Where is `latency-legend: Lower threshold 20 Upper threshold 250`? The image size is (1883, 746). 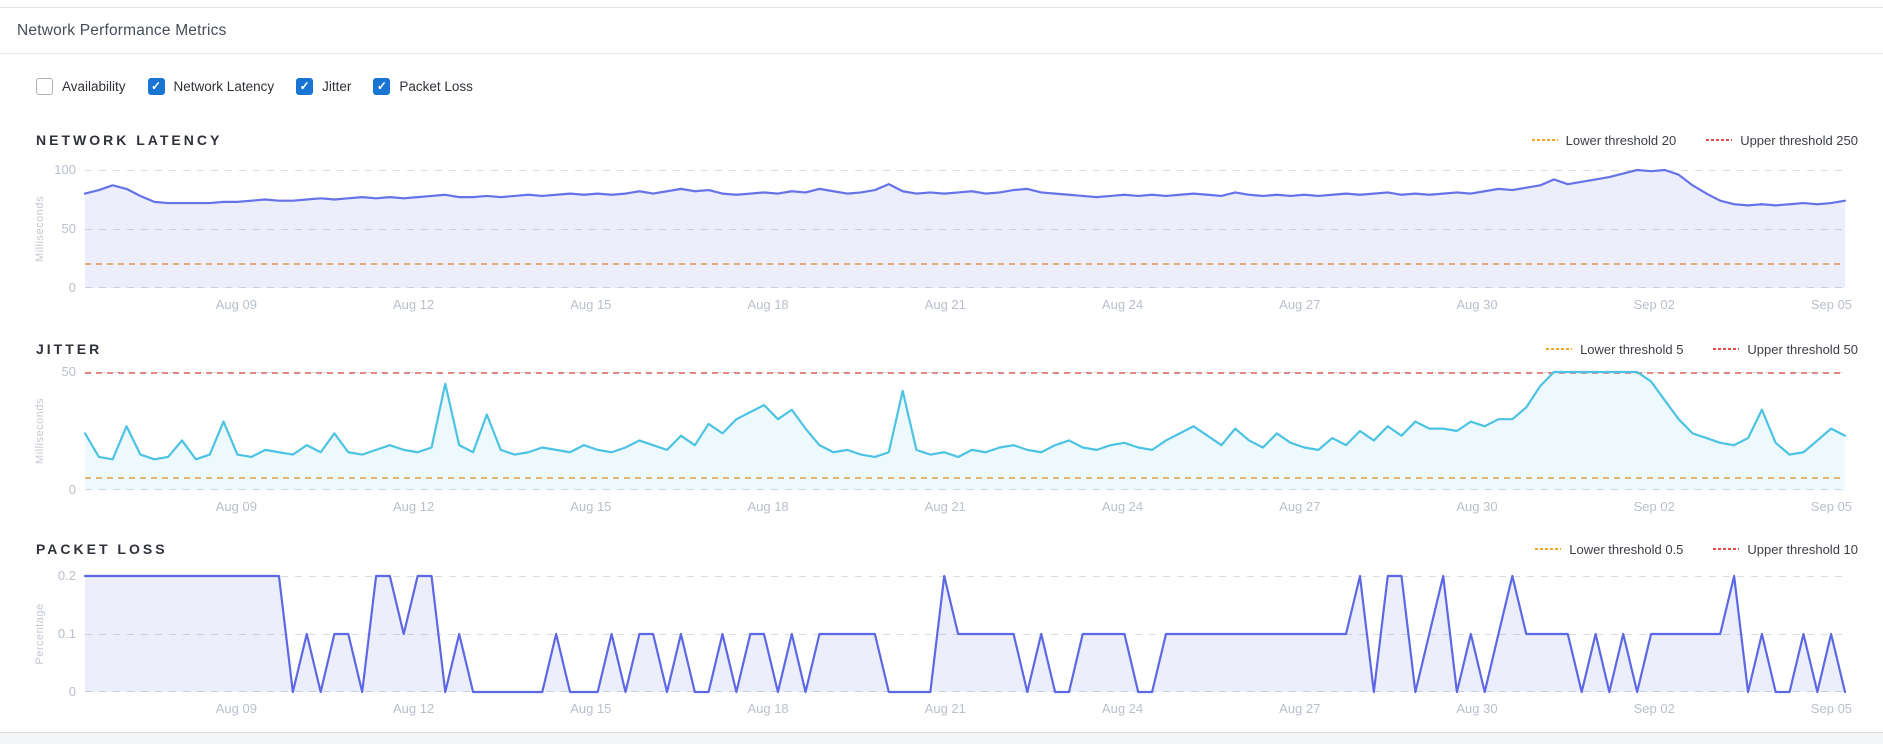
latency-legend: Lower threshold 20 Upper threshold 250 is located at coordinates (1694, 140).